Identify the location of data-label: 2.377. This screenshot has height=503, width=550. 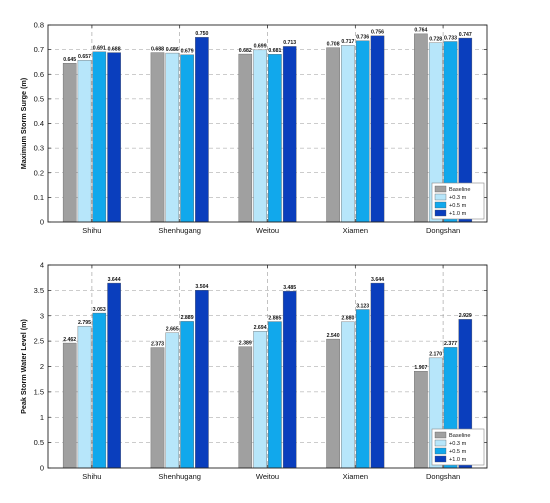
(450, 344).